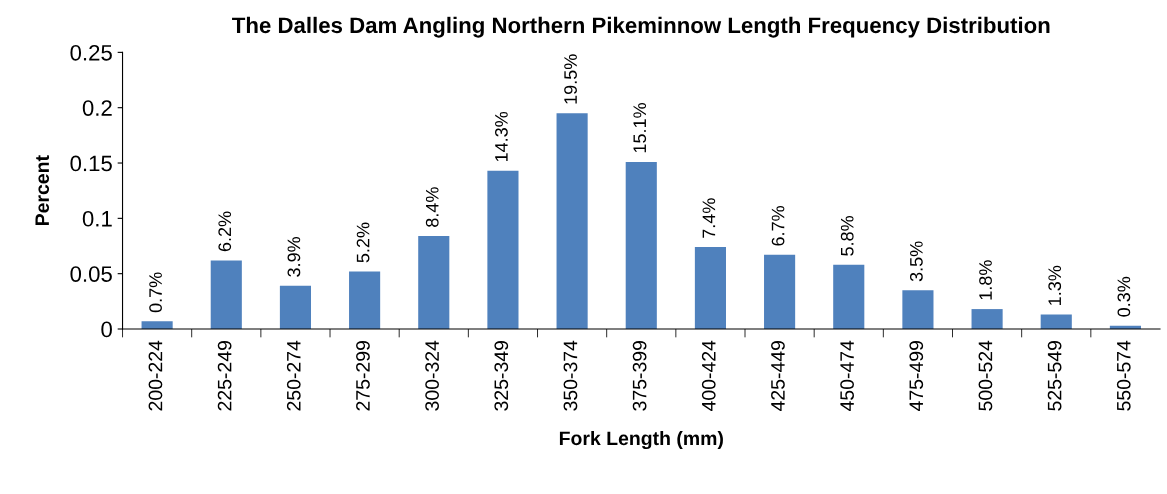 The image size is (1167, 494). What do you see at coordinates (224, 376) in the screenshot?
I see `x-tick-label: 225-249` at bounding box center [224, 376].